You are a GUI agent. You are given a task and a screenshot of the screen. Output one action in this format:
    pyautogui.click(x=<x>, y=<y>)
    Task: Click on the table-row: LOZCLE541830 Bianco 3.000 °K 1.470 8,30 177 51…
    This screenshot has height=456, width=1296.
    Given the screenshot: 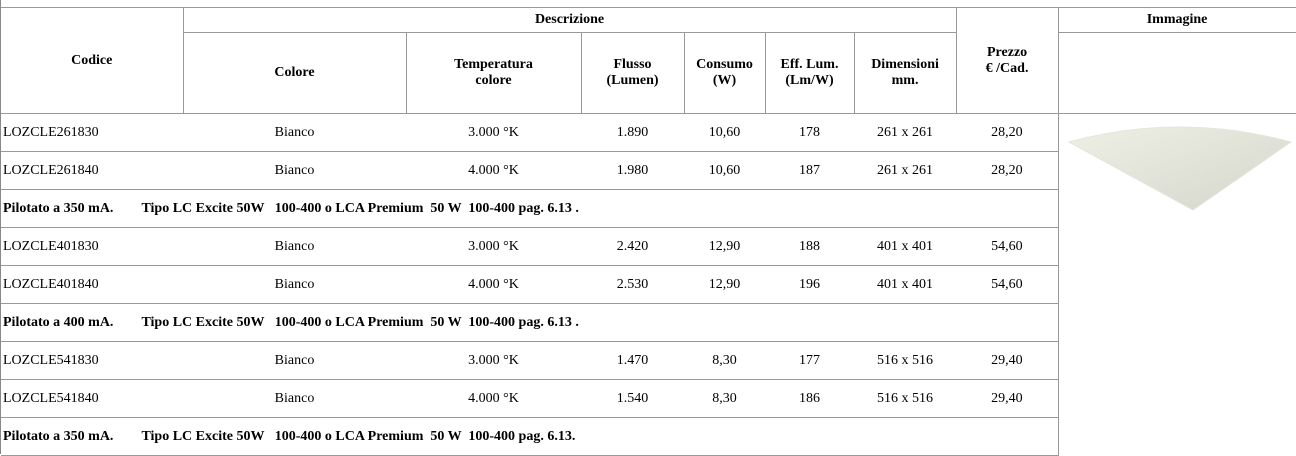 What is the action you would take?
    pyautogui.click(x=648, y=360)
    